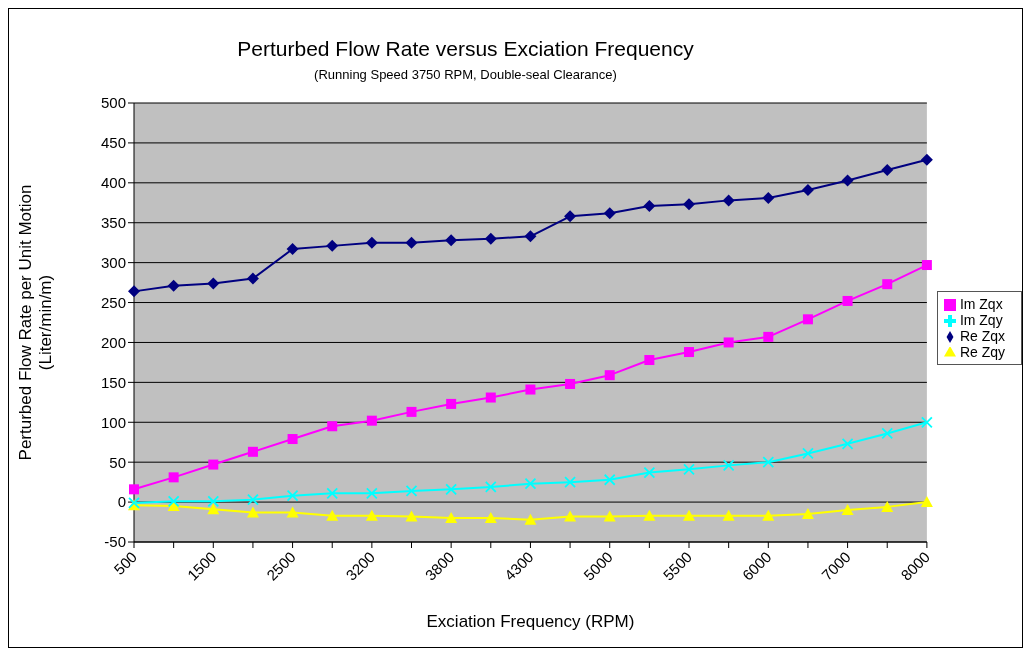 This screenshot has height=654, width=1029. Describe the element at coordinates (113, 183) in the screenshot. I see `y-tick-label: 400` at that location.